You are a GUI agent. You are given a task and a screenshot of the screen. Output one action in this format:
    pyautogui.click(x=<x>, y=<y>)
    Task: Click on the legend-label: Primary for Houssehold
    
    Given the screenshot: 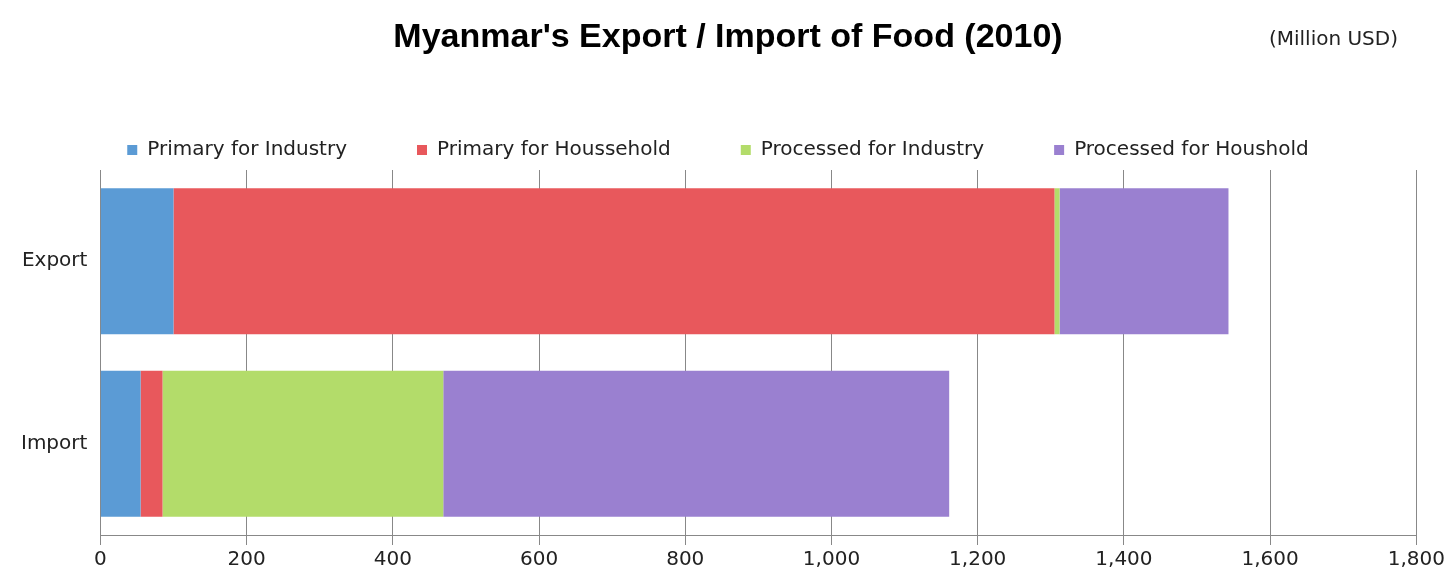 What is the action you would take?
    pyautogui.click(x=554, y=148)
    